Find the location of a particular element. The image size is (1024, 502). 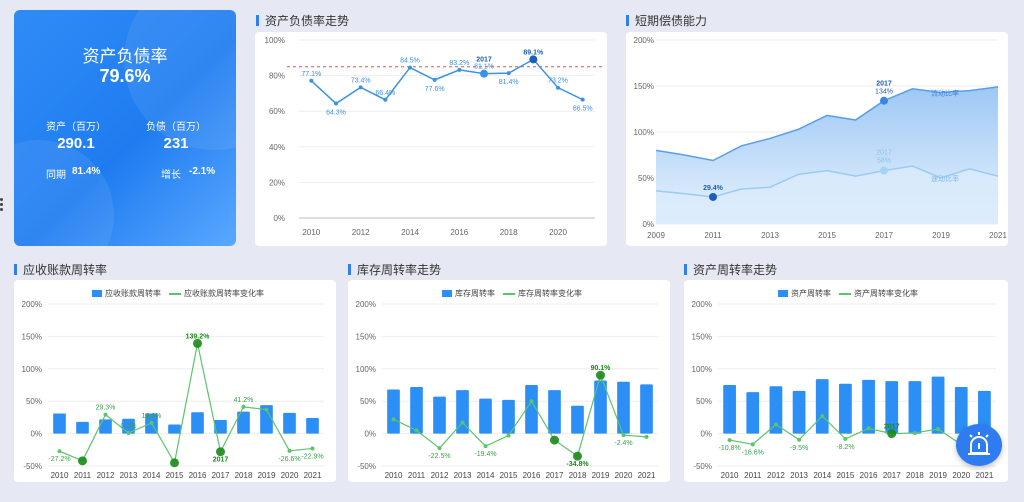

kpi-title: 资产负债率 is located at coordinates (125, 56).